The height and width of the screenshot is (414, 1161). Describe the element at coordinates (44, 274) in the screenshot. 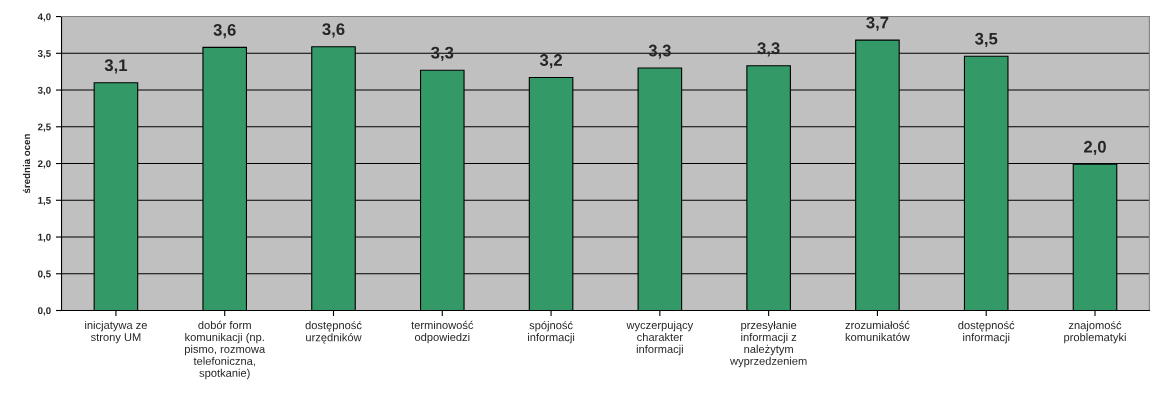

I see `y-tick-label: 0,5` at that location.